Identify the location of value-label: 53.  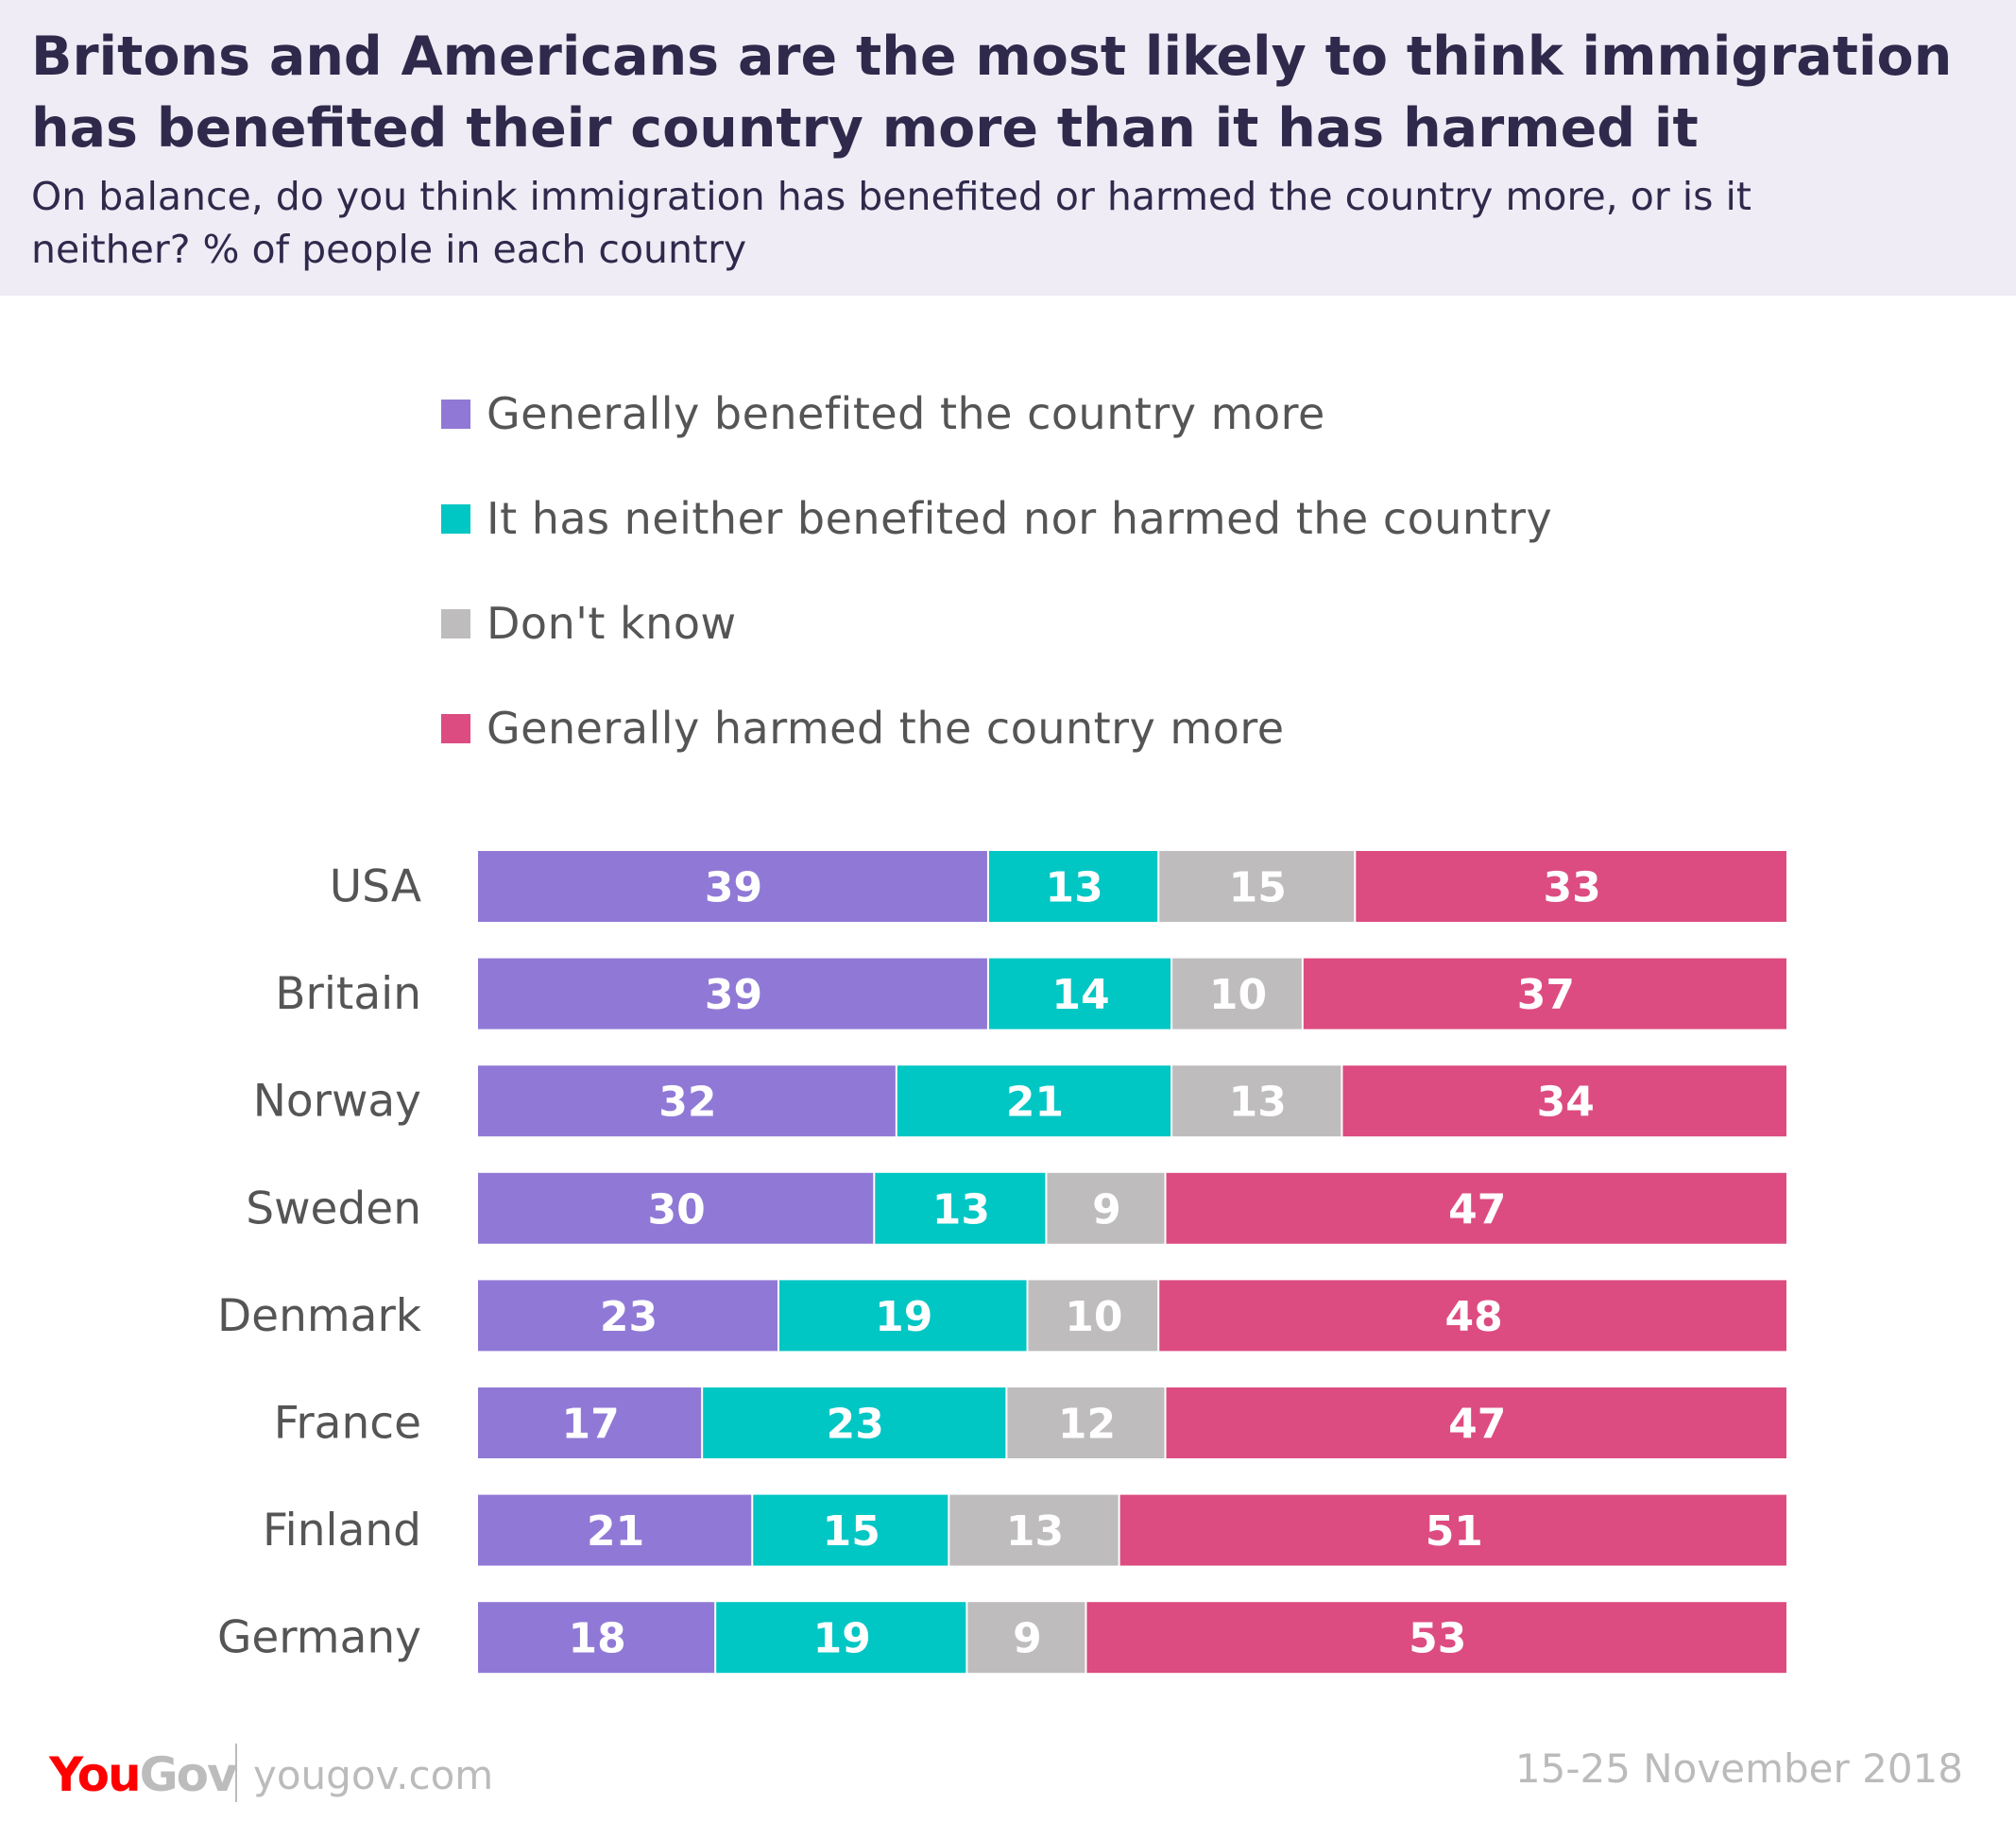
(1437, 1639).